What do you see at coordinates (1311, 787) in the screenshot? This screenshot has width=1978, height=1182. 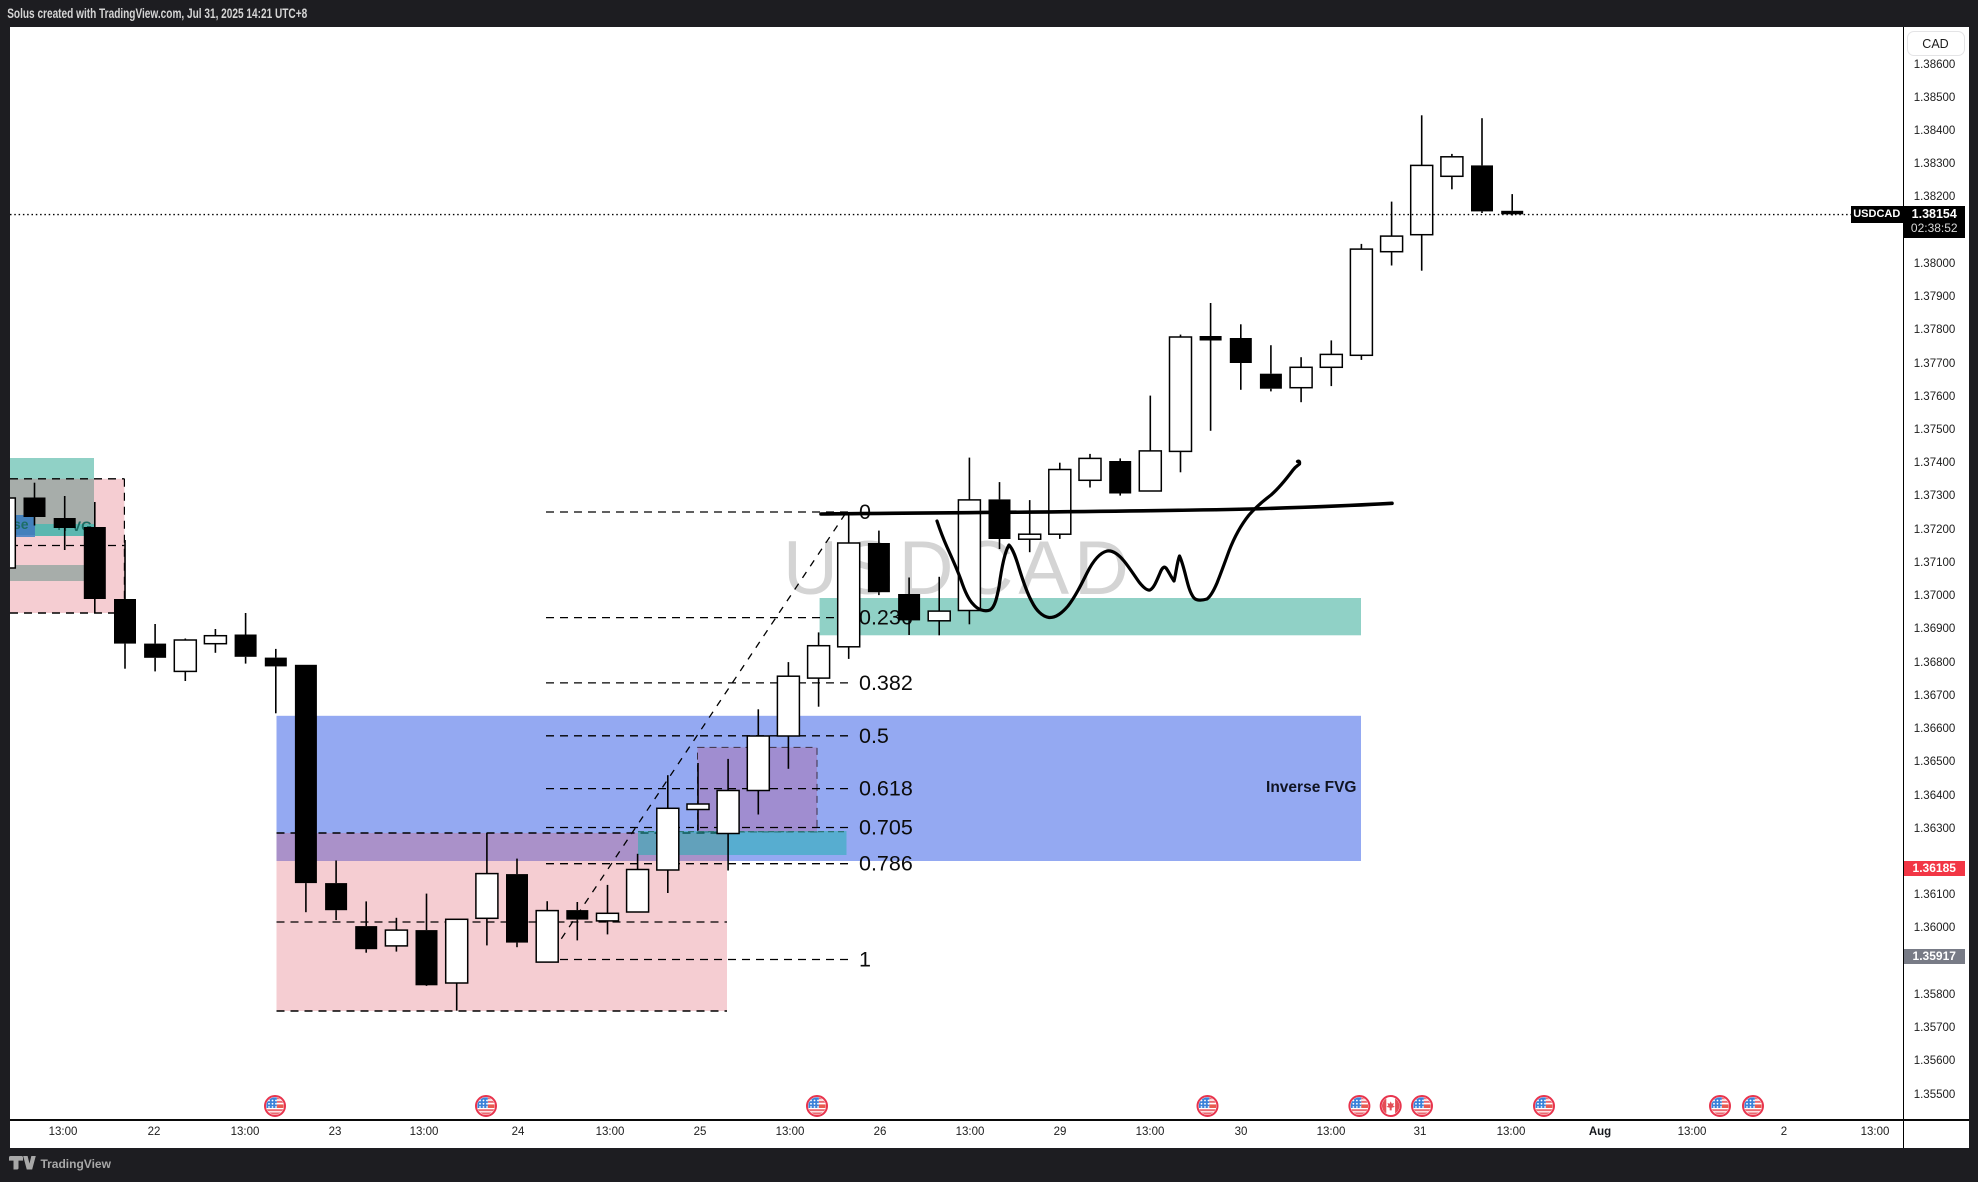 I see `svg-text: Inverse FVG` at bounding box center [1311, 787].